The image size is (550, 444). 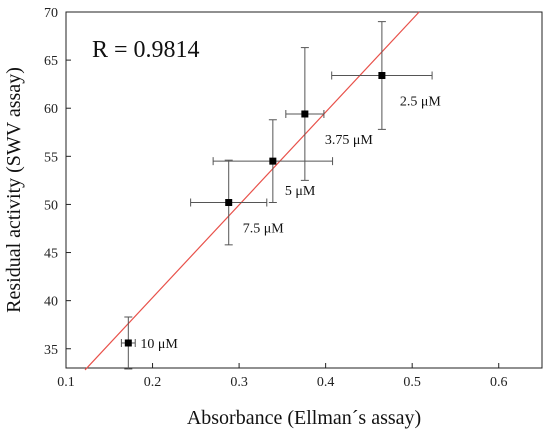 I want to click on correlation-annotation: R = 0.9814, so click(x=146, y=50).